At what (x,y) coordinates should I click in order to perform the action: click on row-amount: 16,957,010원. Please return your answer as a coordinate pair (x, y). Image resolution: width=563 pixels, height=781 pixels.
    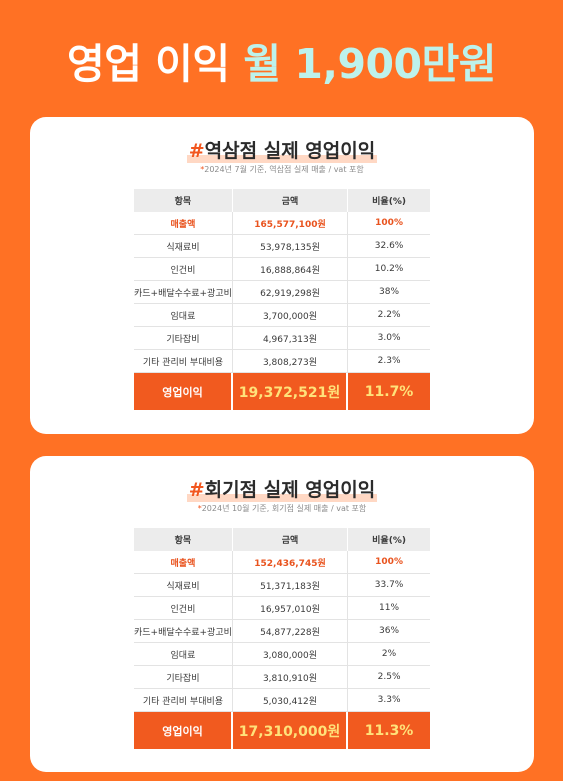
    Looking at the image, I should click on (290, 608).